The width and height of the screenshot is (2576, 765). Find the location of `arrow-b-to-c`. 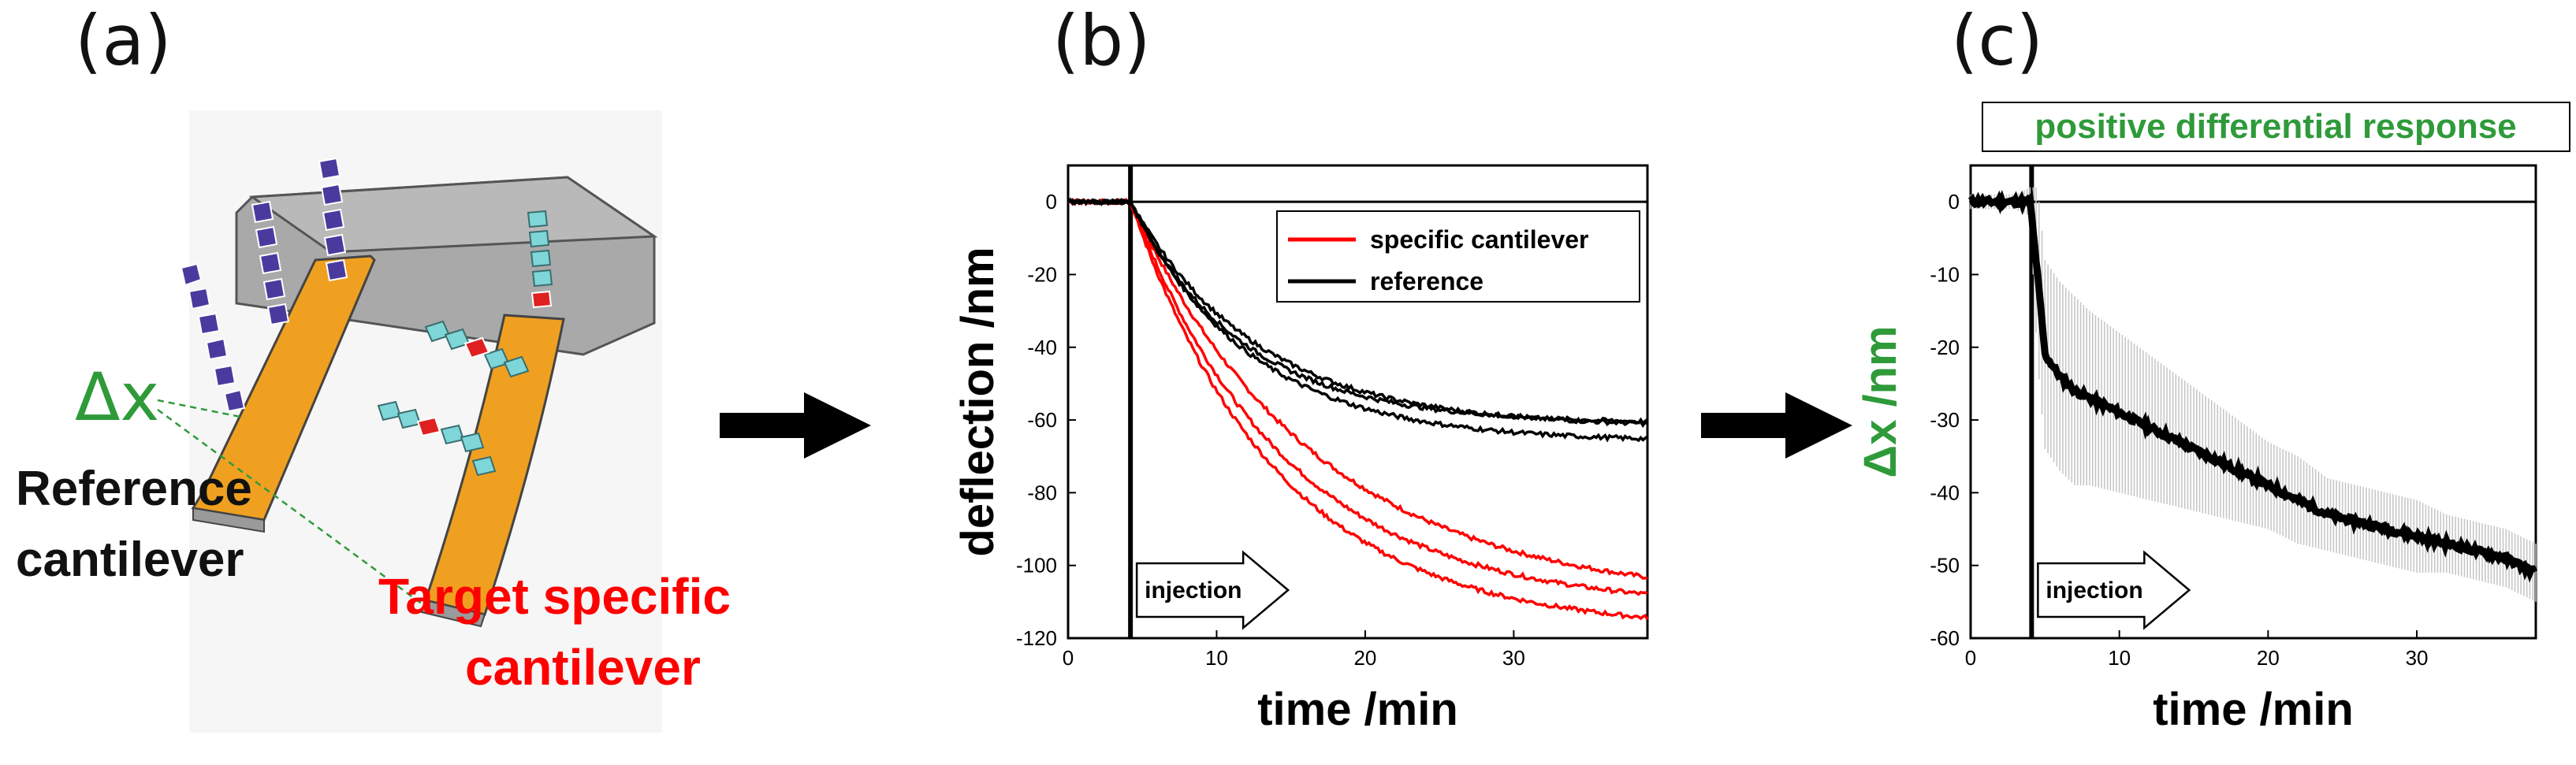

arrow-b-to-c is located at coordinates (1776, 425).